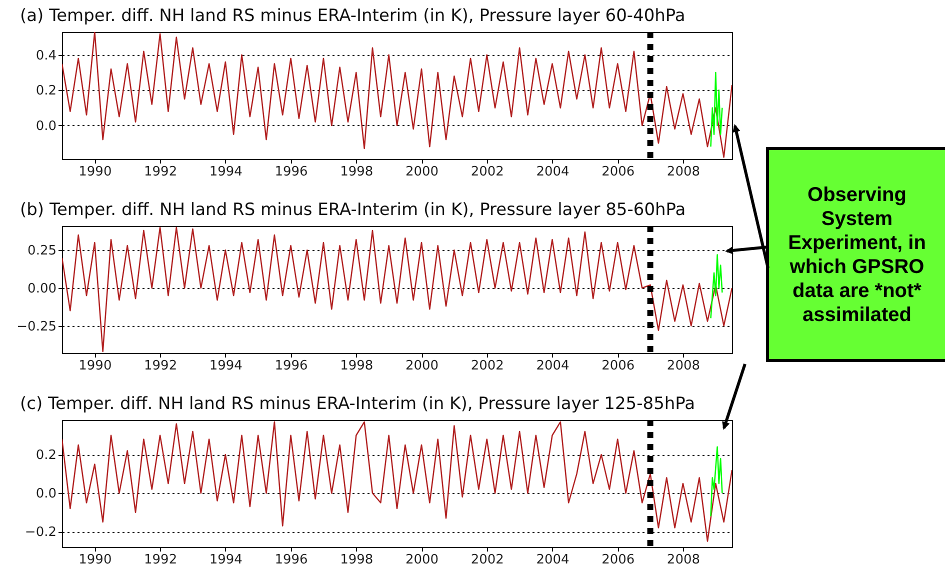 This screenshot has height=564, width=945. What do you see at coordinates (353, 16) in the screenshot?
I see `chart-title: (a) Temper. diff. NH land RS minus ERA-Interim (in K), Pressure layer 60-40hPa` at bounding box center [353, 16].